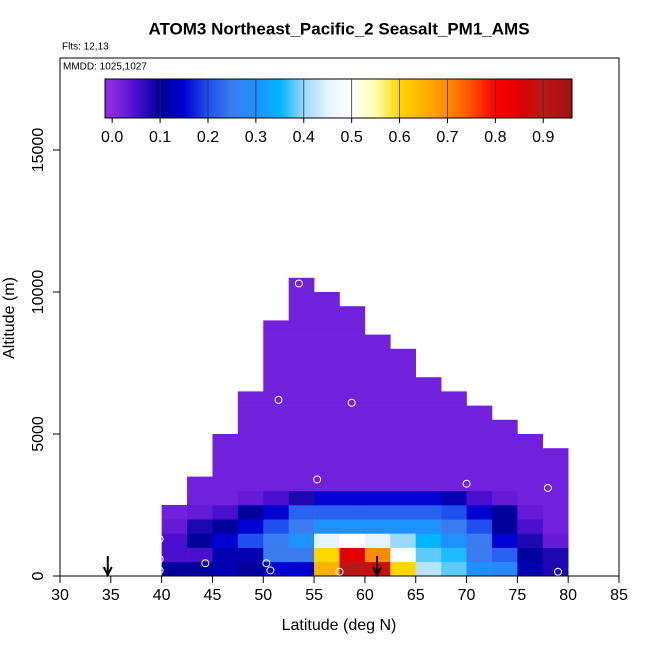 This screenshot has width=650, height=650. What do you see at coordinates (85, 47) in the screenshot?
I see `flights-label: Flts: 12,13` at bounding box center [85, 47].